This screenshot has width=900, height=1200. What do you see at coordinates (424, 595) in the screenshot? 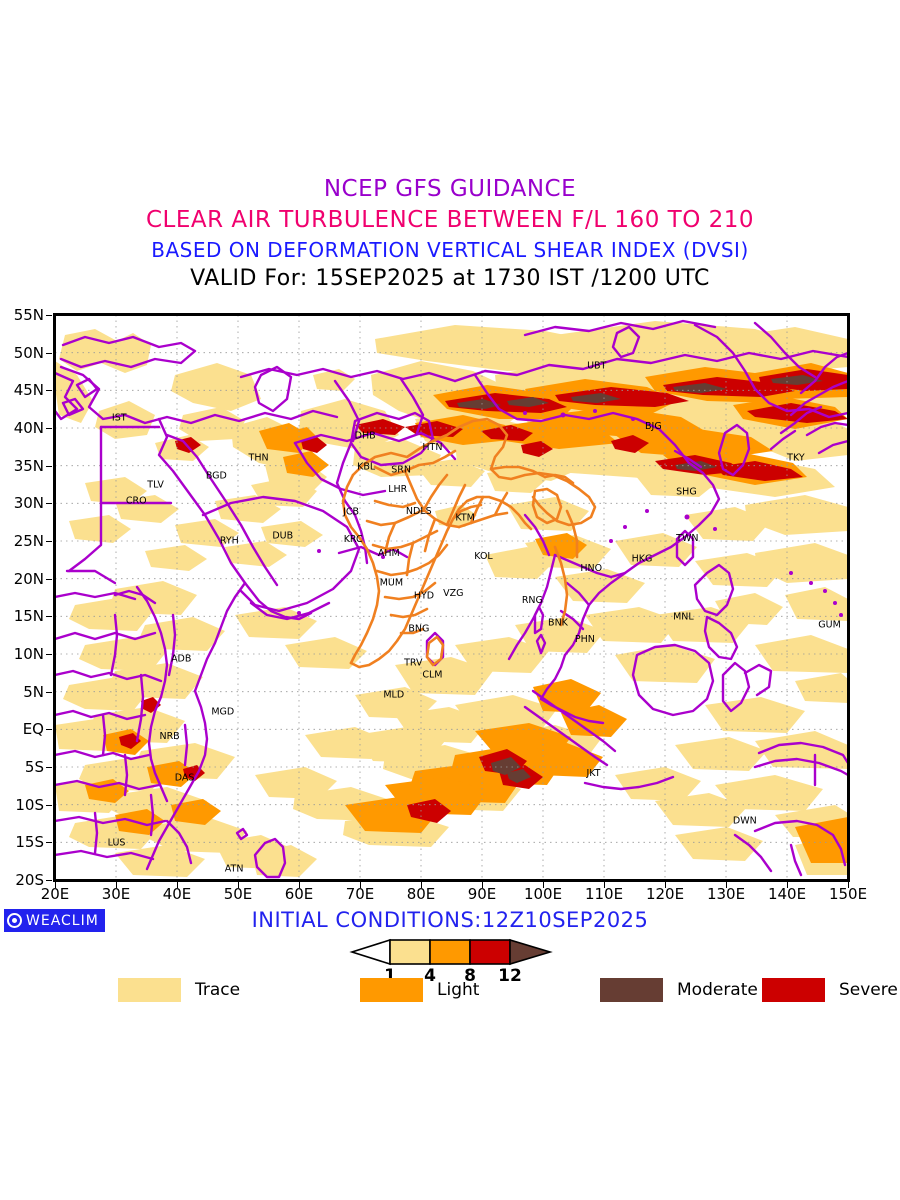
I see `city-label-hyd: HYD` at bounding box center [424, 595].